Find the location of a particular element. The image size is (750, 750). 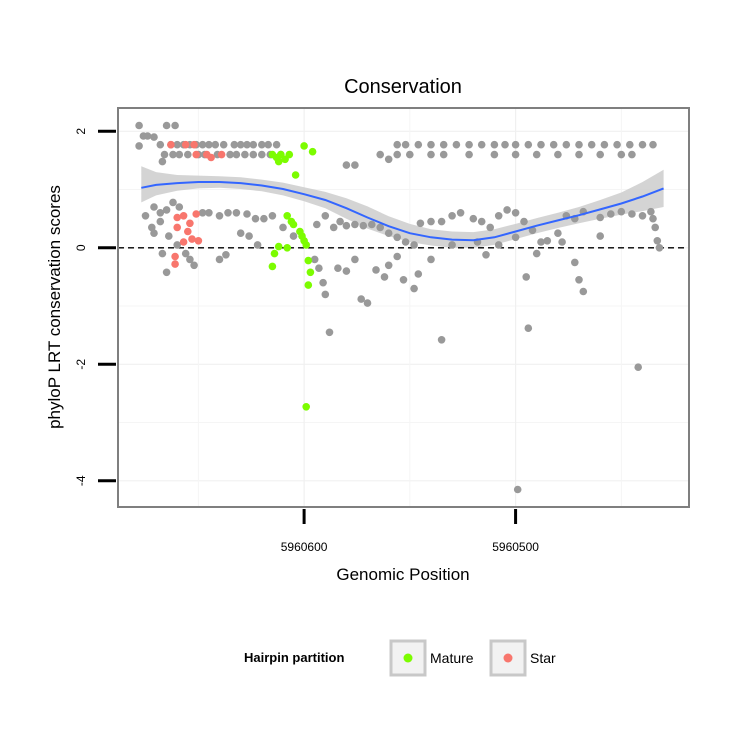

legend-label-mature: Mature is located at coordinates (452, 658).